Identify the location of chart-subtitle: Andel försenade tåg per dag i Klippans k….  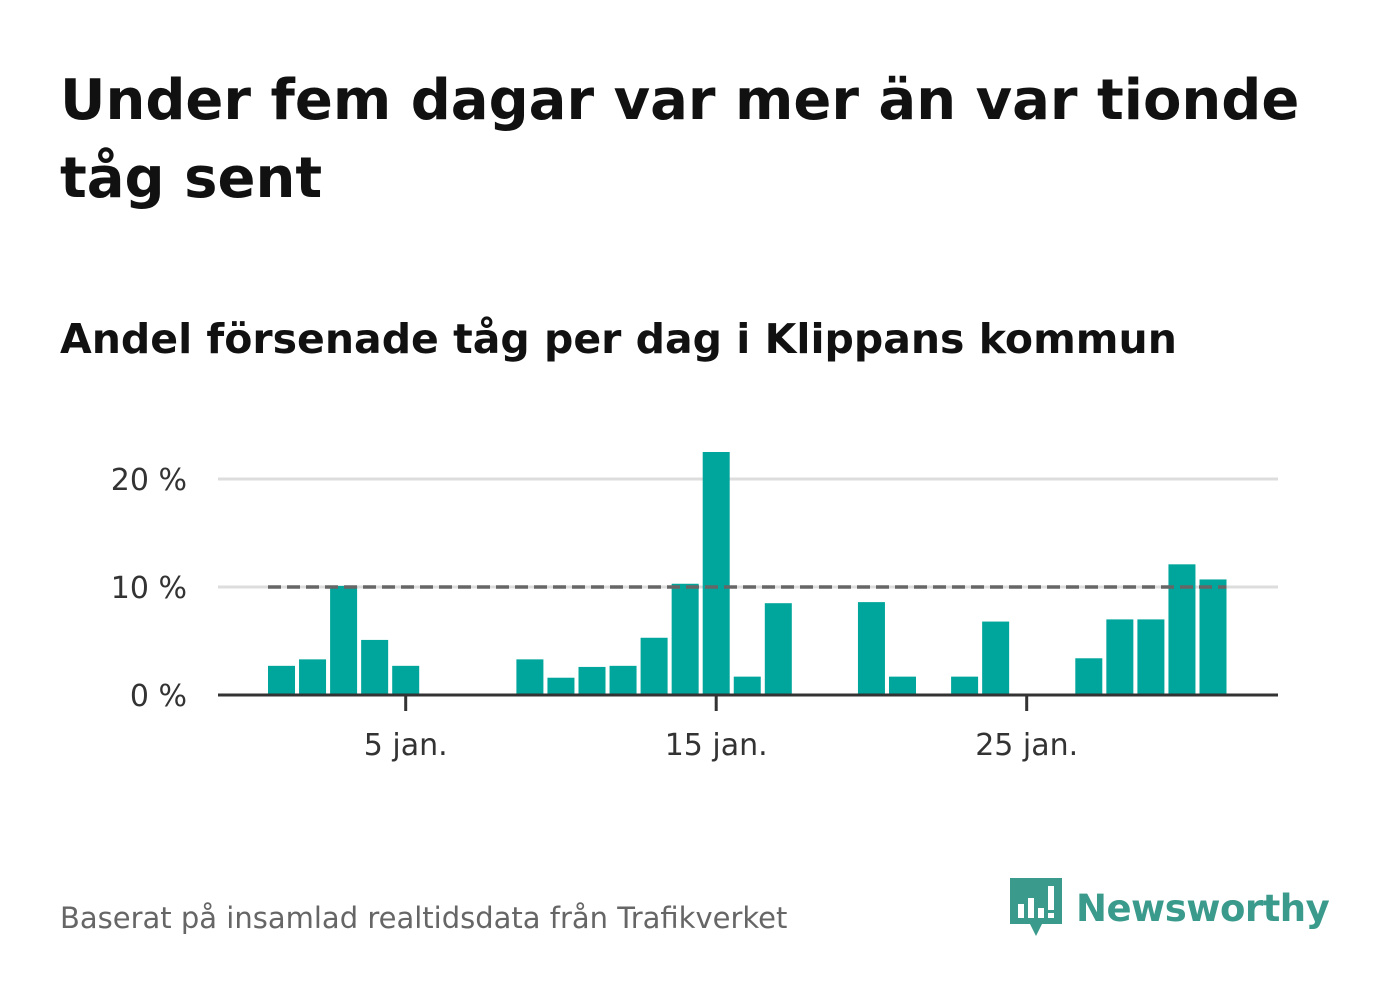
(618, 339).